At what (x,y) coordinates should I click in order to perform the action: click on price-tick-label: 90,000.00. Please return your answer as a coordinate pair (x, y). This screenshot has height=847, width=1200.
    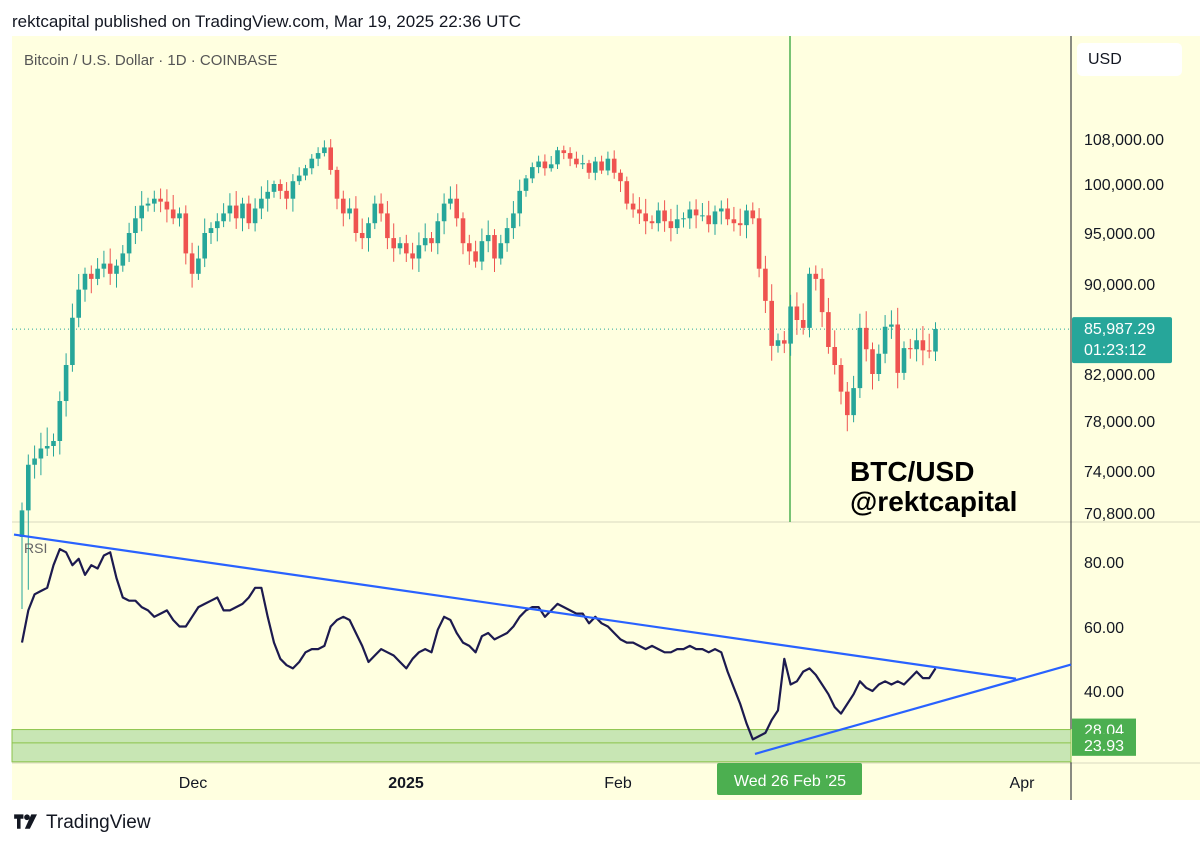
    Looking at the image, I should click on (1119, 285).